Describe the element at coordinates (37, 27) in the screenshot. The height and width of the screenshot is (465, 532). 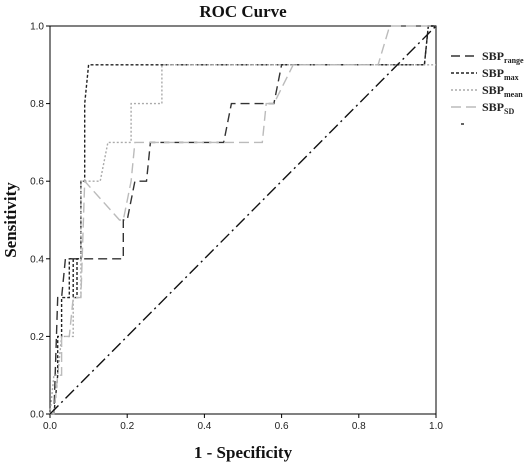
I see `y-tick-label: 1.0` at that location.